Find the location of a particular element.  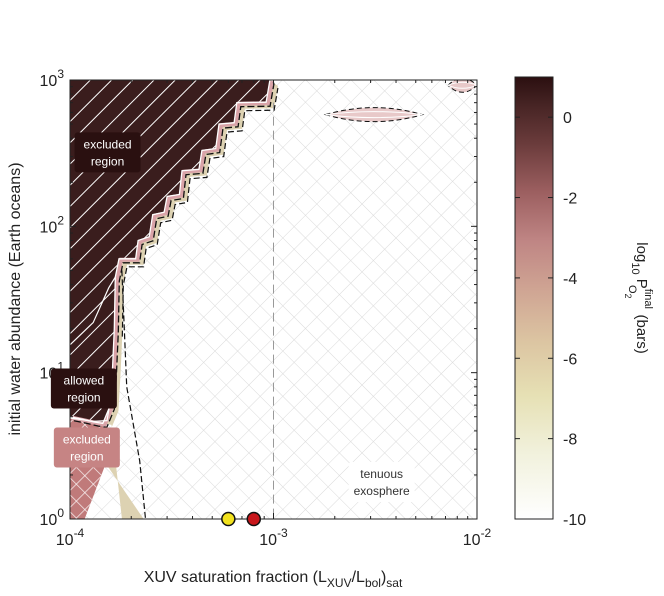

allowed-region-upper-contour is located at coordinates (93, 311).